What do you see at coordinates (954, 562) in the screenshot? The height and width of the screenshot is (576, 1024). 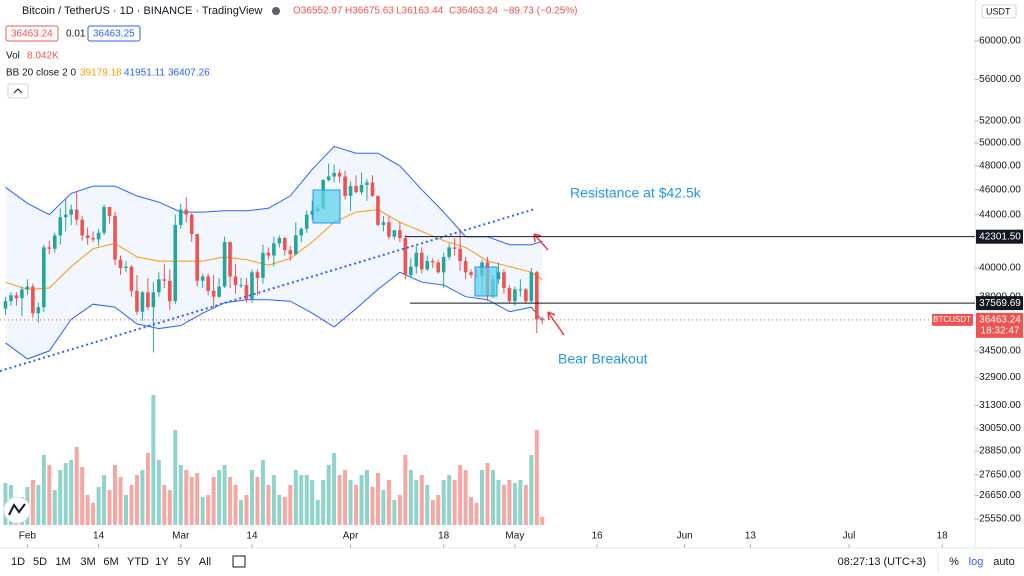 I see `scale-option: %` at bounding box center [954, 562].